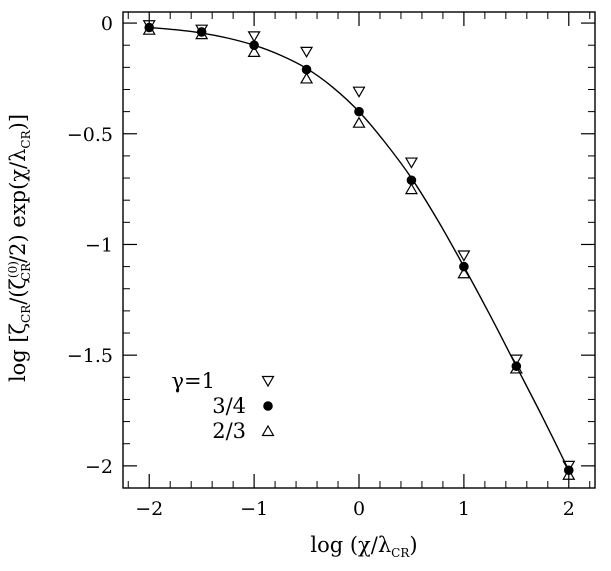  I want to click on legend-label-2: 3/4, so click(229, 406).